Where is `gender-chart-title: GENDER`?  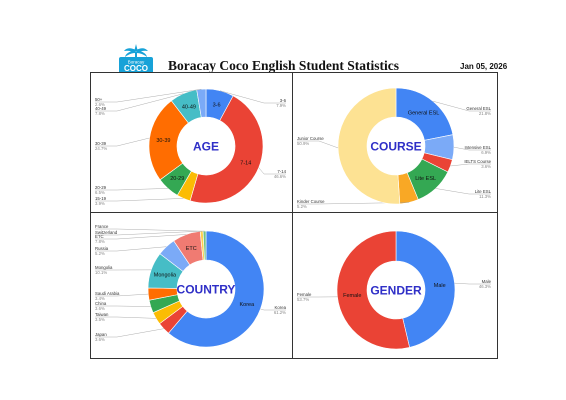
gender-chart-title: GENDER is located at coordinates (396, 291).